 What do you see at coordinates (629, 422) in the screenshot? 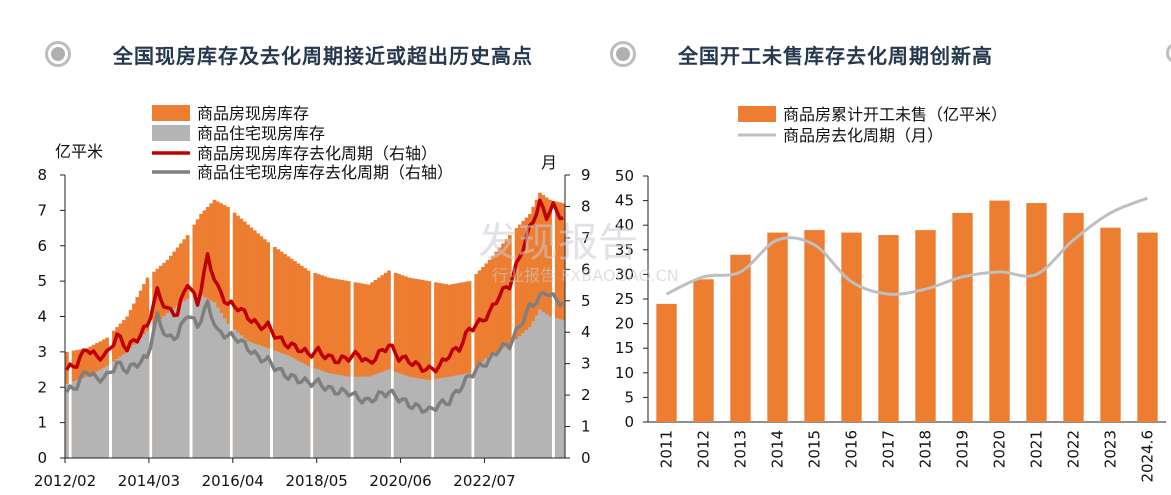
I see `right-chart-y-tick-label: 0` at bounding box center [629, 422].